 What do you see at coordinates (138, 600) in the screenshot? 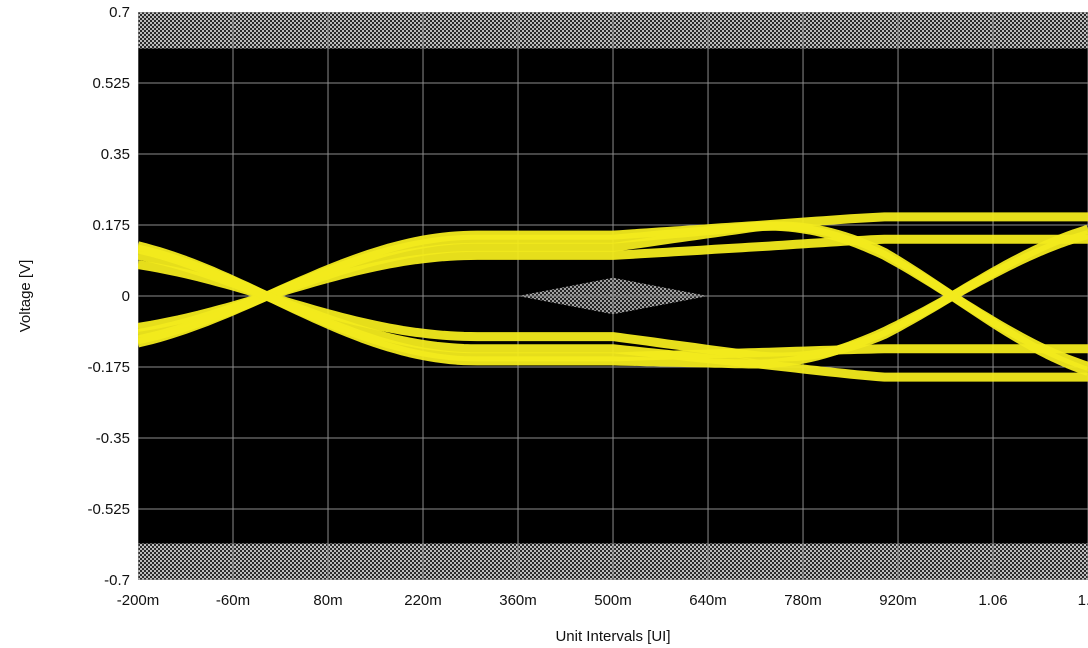
I see `x-tick-label: -200m` at bounding box center [138, 600].